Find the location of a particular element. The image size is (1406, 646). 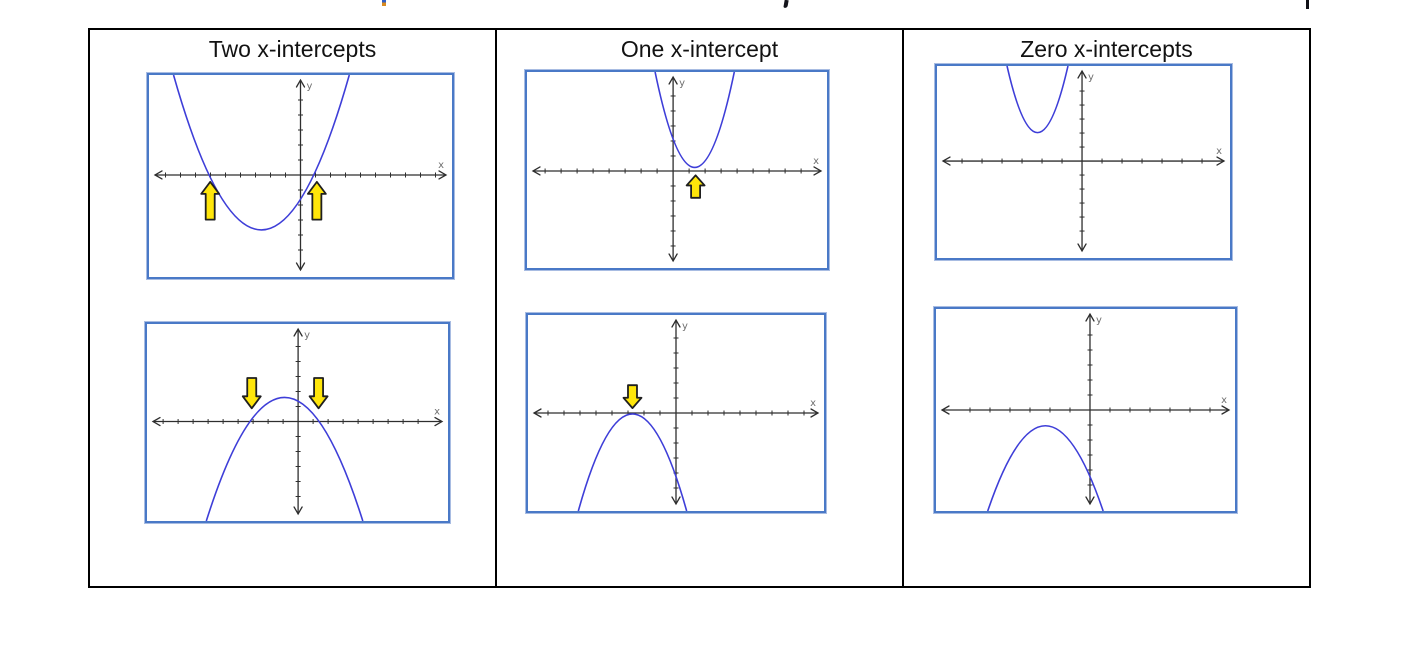

plot-one-intercept-down: xy is located at coordinates (676, 413).